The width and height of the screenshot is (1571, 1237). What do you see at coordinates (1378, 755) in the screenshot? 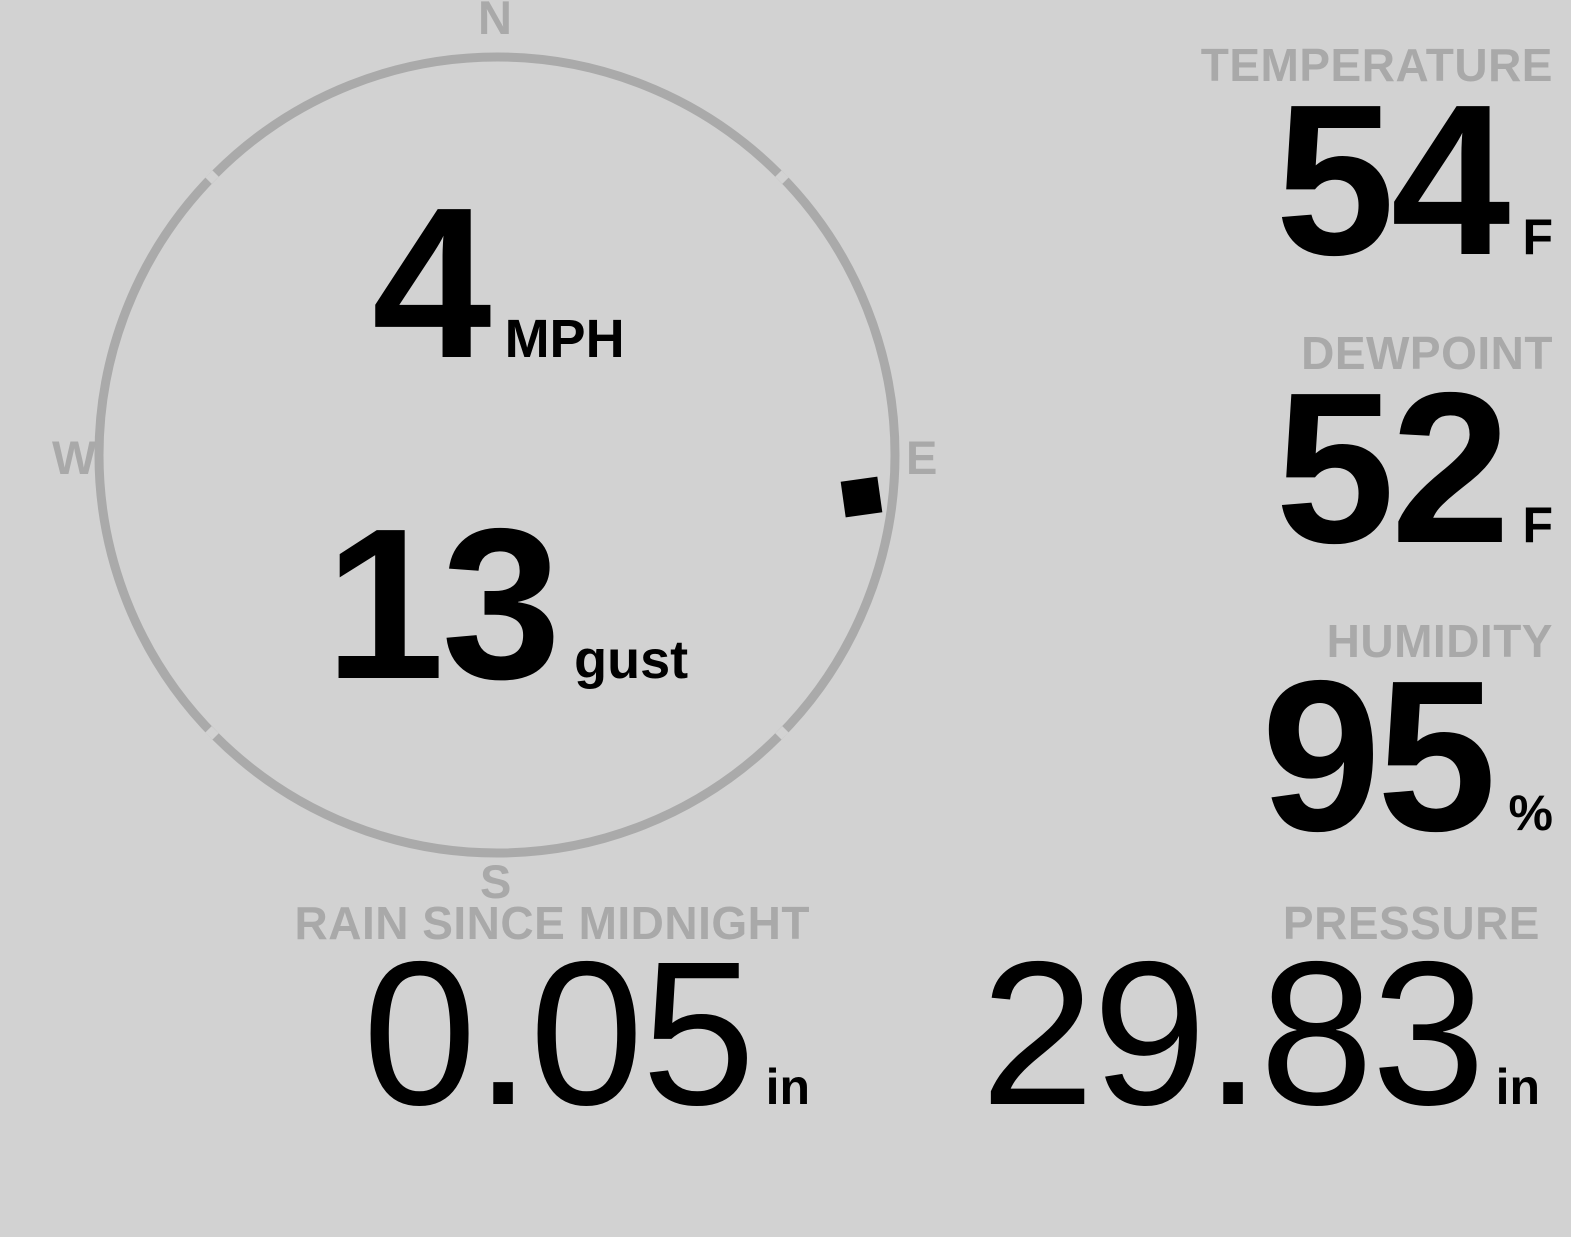
I see `metric-humidity-value: 95` at bounding box center [1378, 755].